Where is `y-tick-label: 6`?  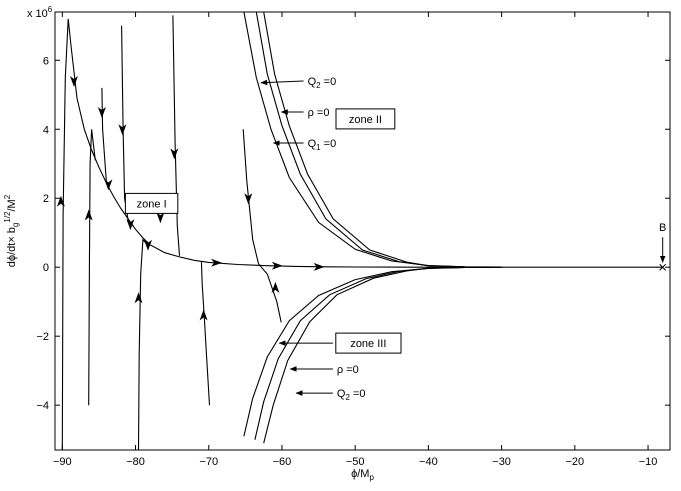 y-tick-label: 6 is located at coordinates (46, 61).